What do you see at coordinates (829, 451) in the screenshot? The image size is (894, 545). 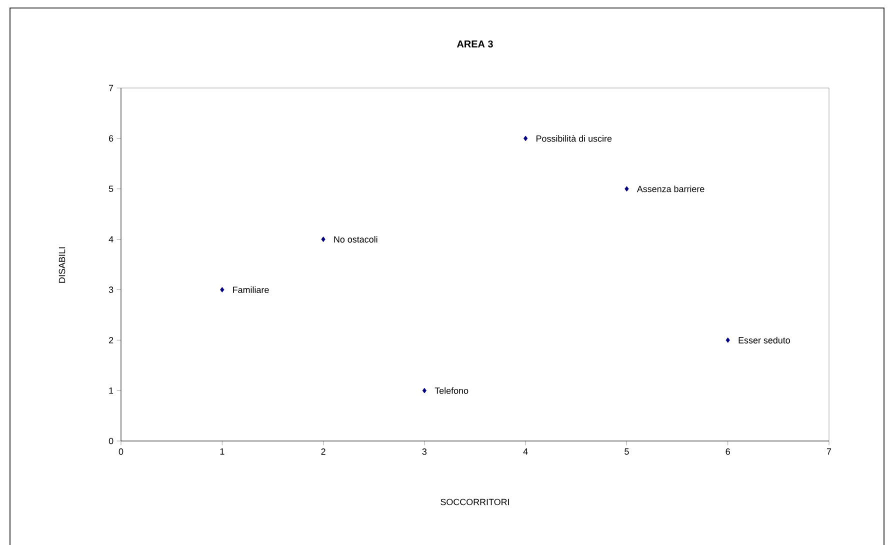 I see `x-tick-label: 7` at bounding box center [829, 451].